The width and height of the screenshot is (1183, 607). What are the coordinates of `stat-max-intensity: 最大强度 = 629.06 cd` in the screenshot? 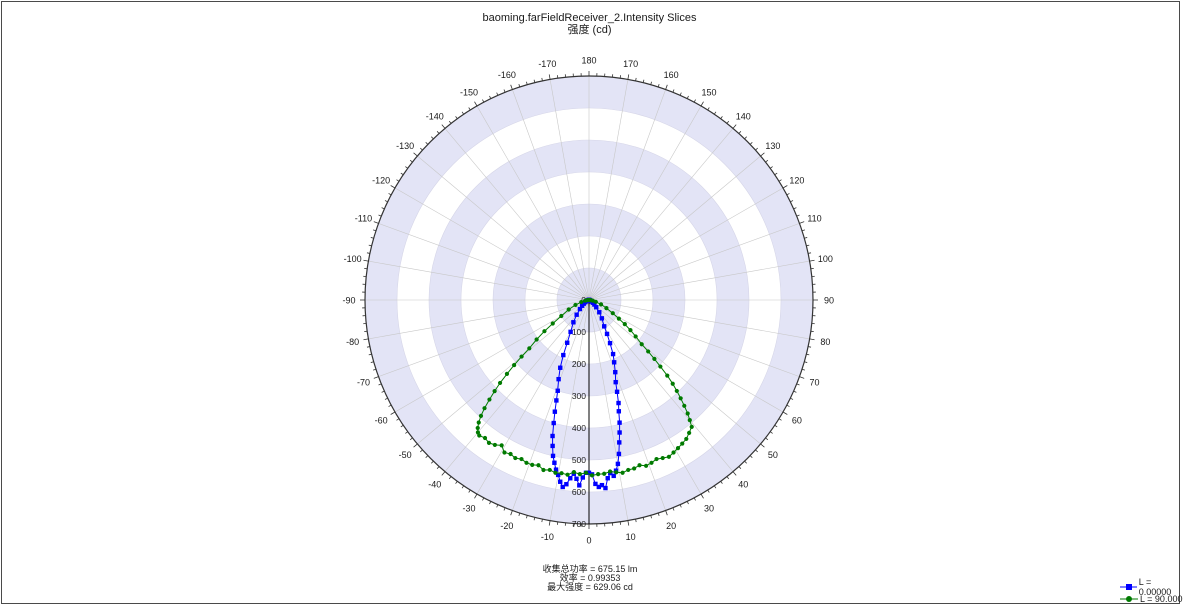 It's located at (590, 587).